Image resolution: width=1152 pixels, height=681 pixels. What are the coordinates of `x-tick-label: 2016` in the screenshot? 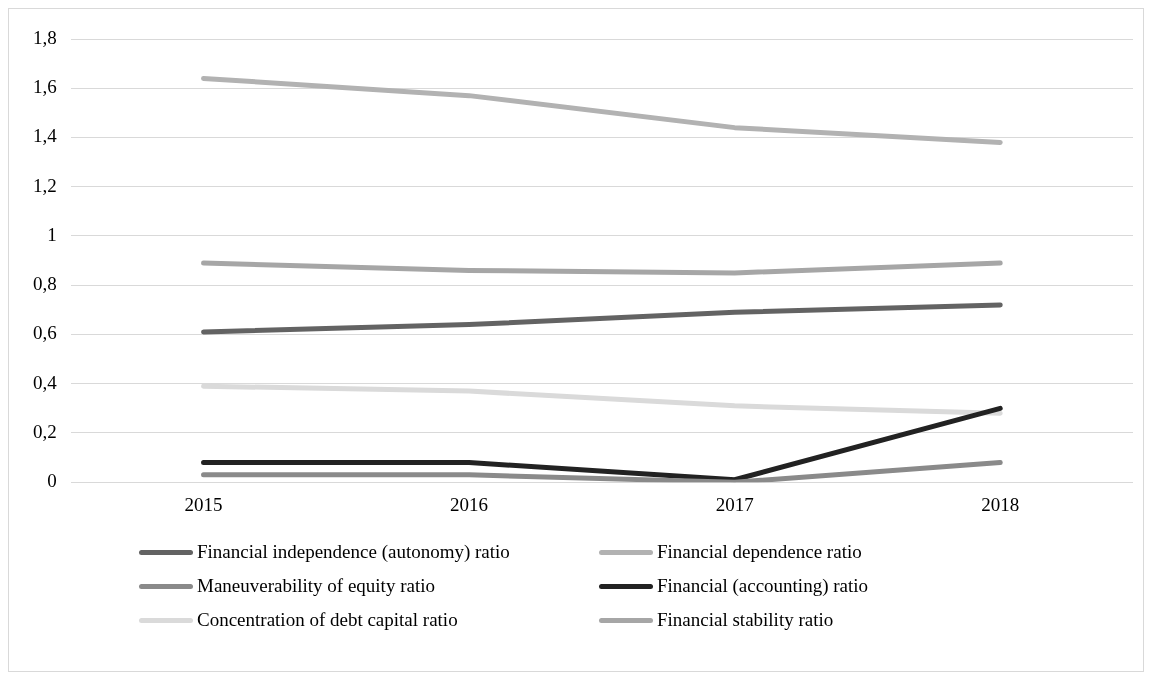 It's located at (469, 504).